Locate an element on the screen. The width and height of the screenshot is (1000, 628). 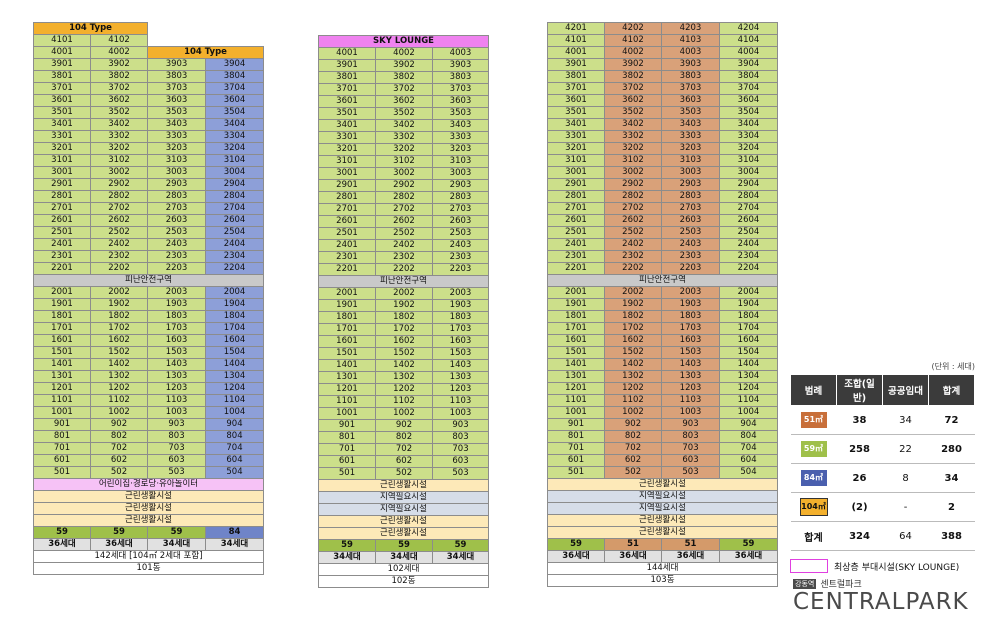
unit-cell: 702 is located at coordinates (119, 448).